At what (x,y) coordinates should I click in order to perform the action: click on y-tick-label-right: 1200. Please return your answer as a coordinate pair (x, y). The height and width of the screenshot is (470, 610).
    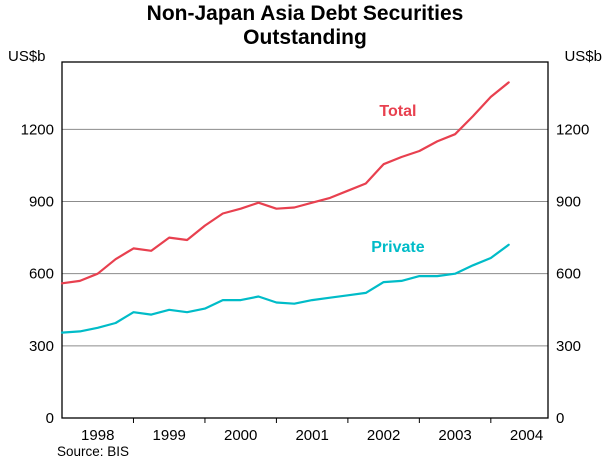
    Looking at the image, I should click on (572, 129).